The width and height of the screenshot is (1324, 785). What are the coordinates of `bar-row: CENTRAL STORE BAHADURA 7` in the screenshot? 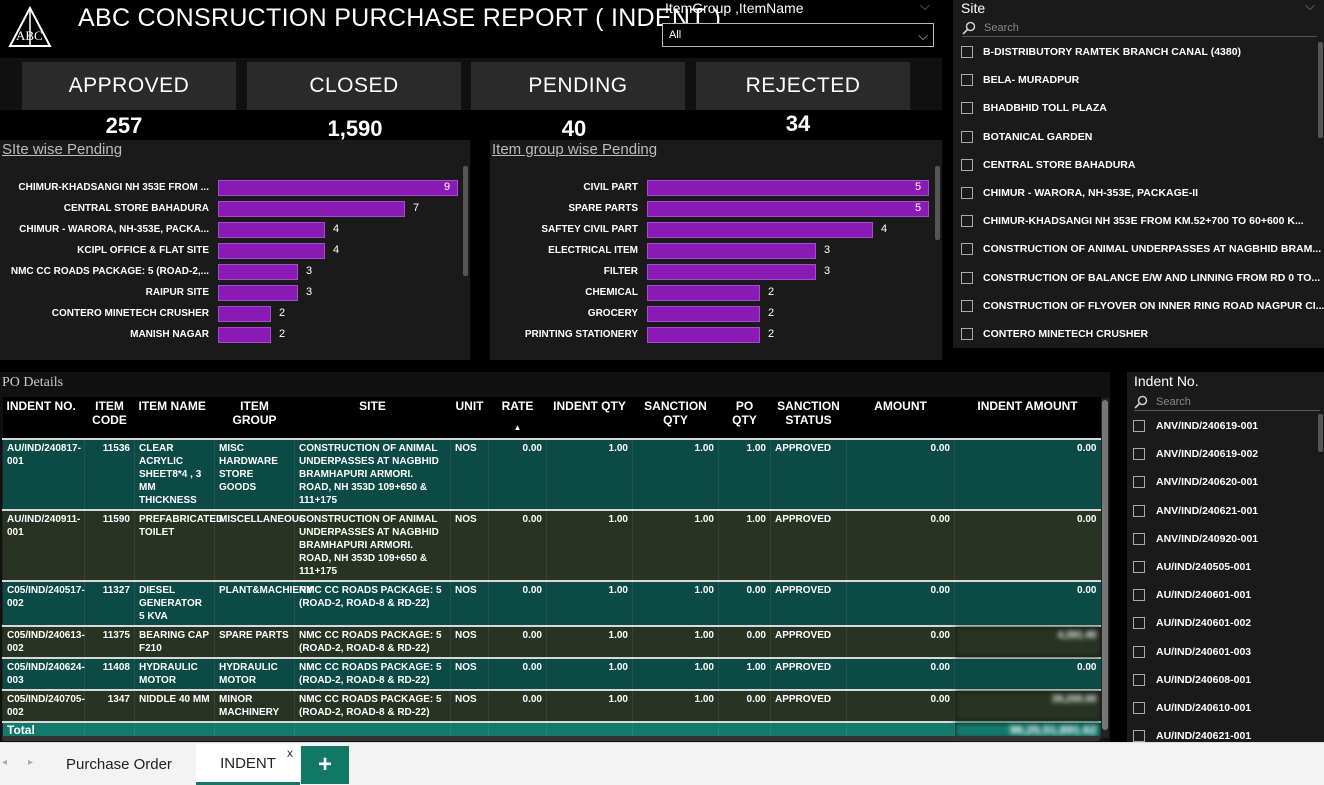 It's located at (235, 209).